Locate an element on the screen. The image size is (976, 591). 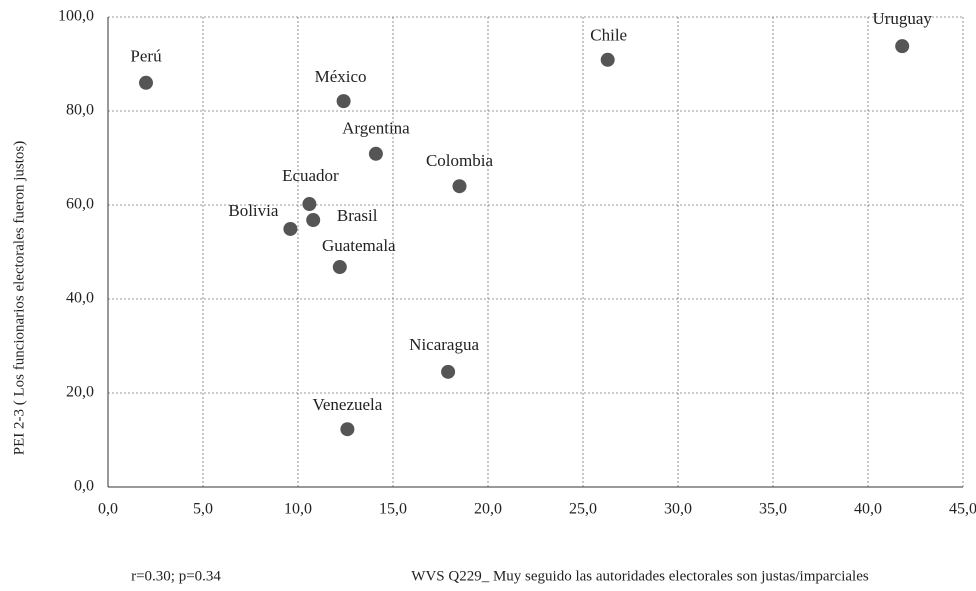
point-label: Guatemala is located at coordinates (359, 245).